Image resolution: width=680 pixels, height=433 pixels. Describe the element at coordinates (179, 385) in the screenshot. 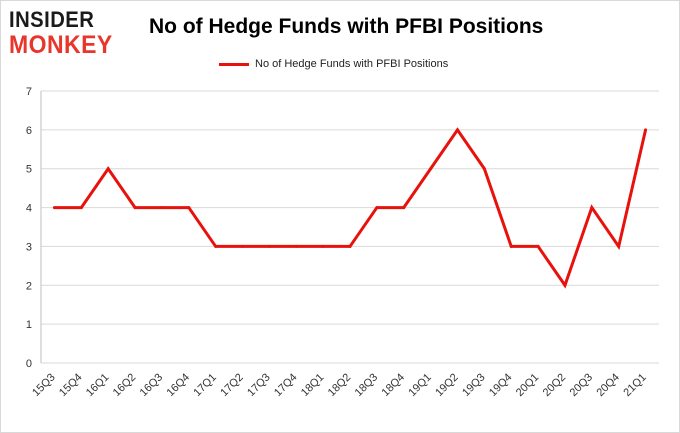

I see `x-tick-label: 16Q4` at that location.